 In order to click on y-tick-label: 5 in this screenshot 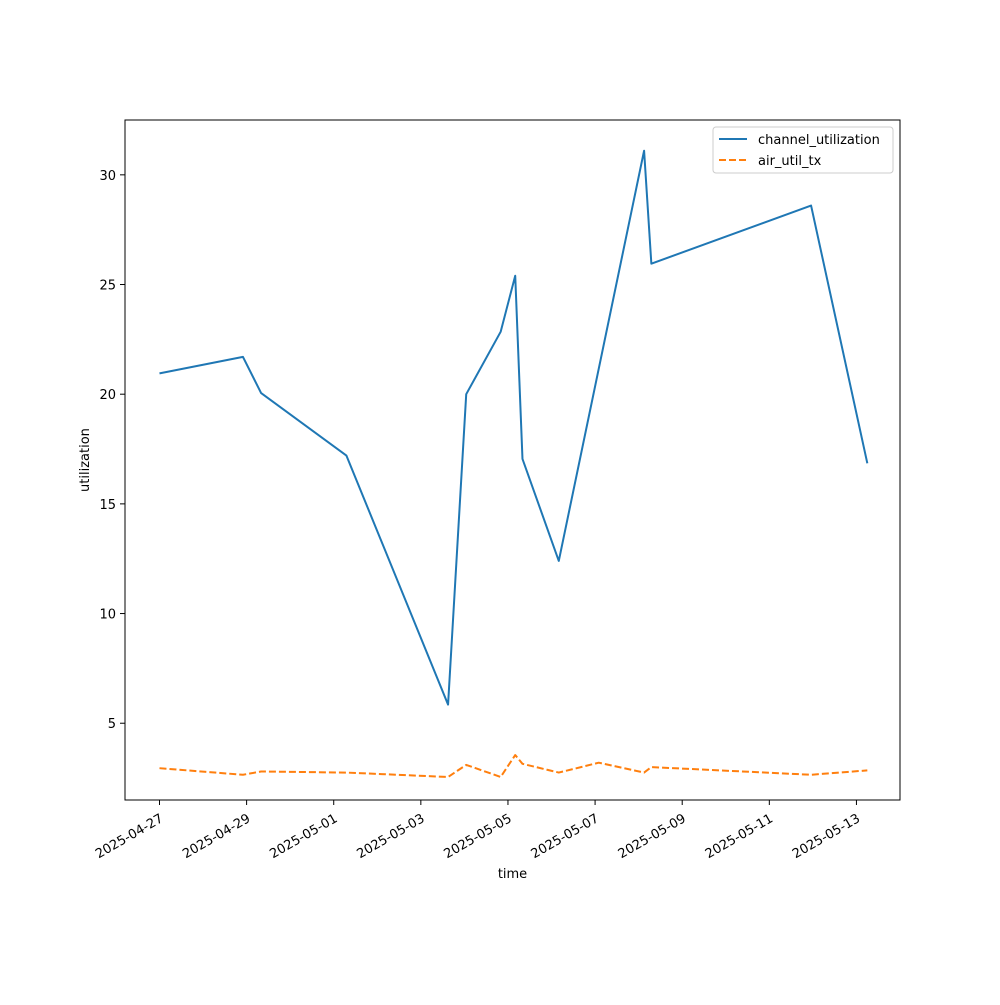, I will do `click(112, 724)`.